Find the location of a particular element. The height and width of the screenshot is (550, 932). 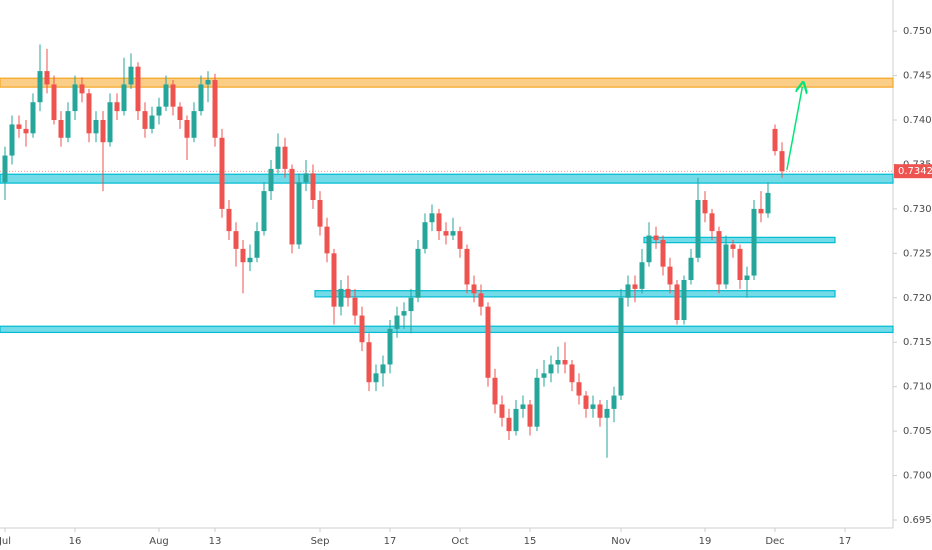

y-tick-label: 0.70000 is located at coordinates (917, 476).